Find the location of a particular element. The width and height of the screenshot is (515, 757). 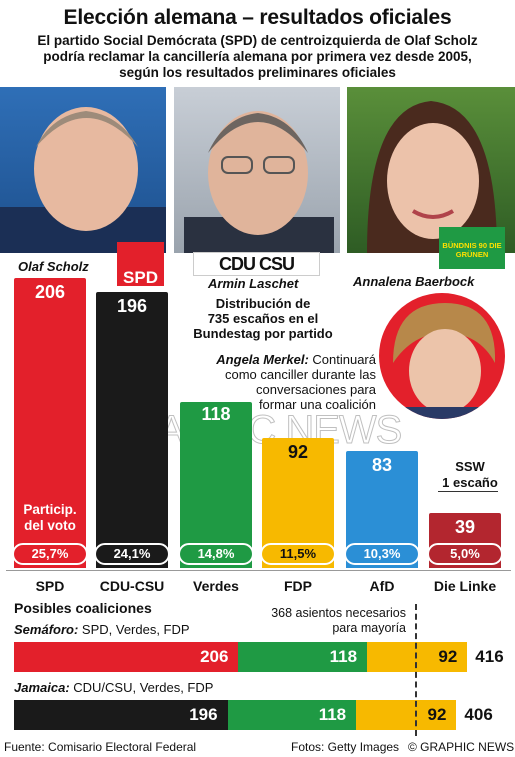

bar-value: 206 is located at coordinates (50, 292).